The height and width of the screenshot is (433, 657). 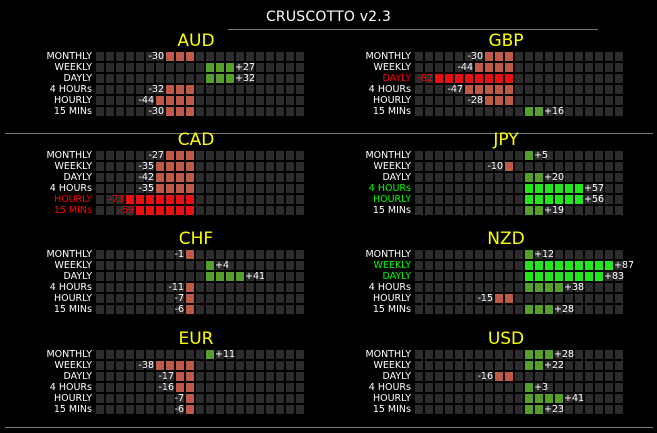 What do you see at coordinates (222, 265) in the screenshot?
I see `strength-value: +4` at bounding box center [222, 265].